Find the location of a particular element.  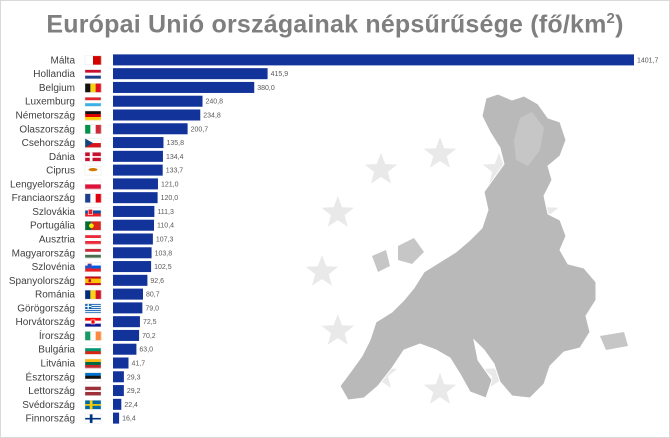

value-label: 63,0 is located at coordinates (146, 350).